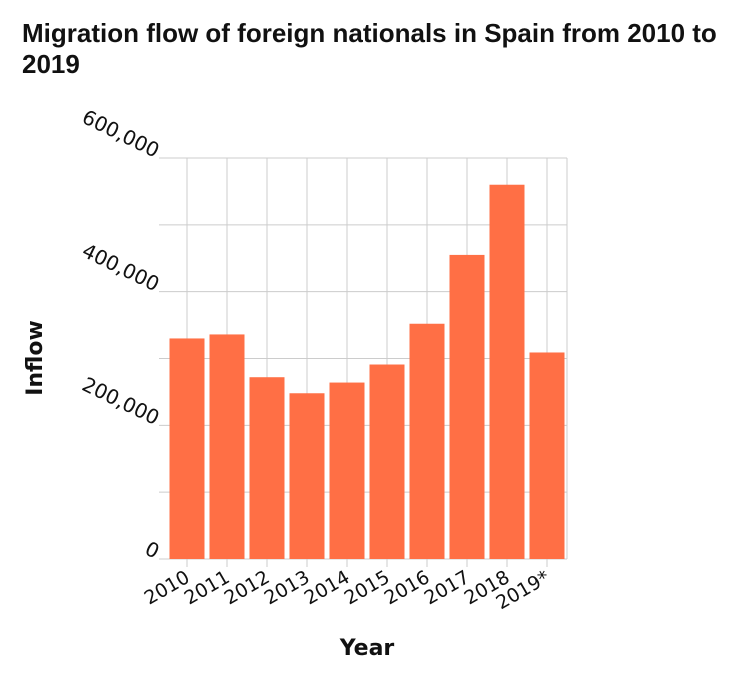 The height and width of the screenshot is (680, 732). I want to click on bar-2013, so click(307, 476).